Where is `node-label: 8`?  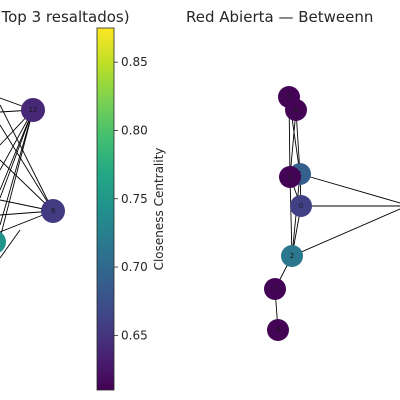 node-label: 8 is located at coordinates (278, 330).